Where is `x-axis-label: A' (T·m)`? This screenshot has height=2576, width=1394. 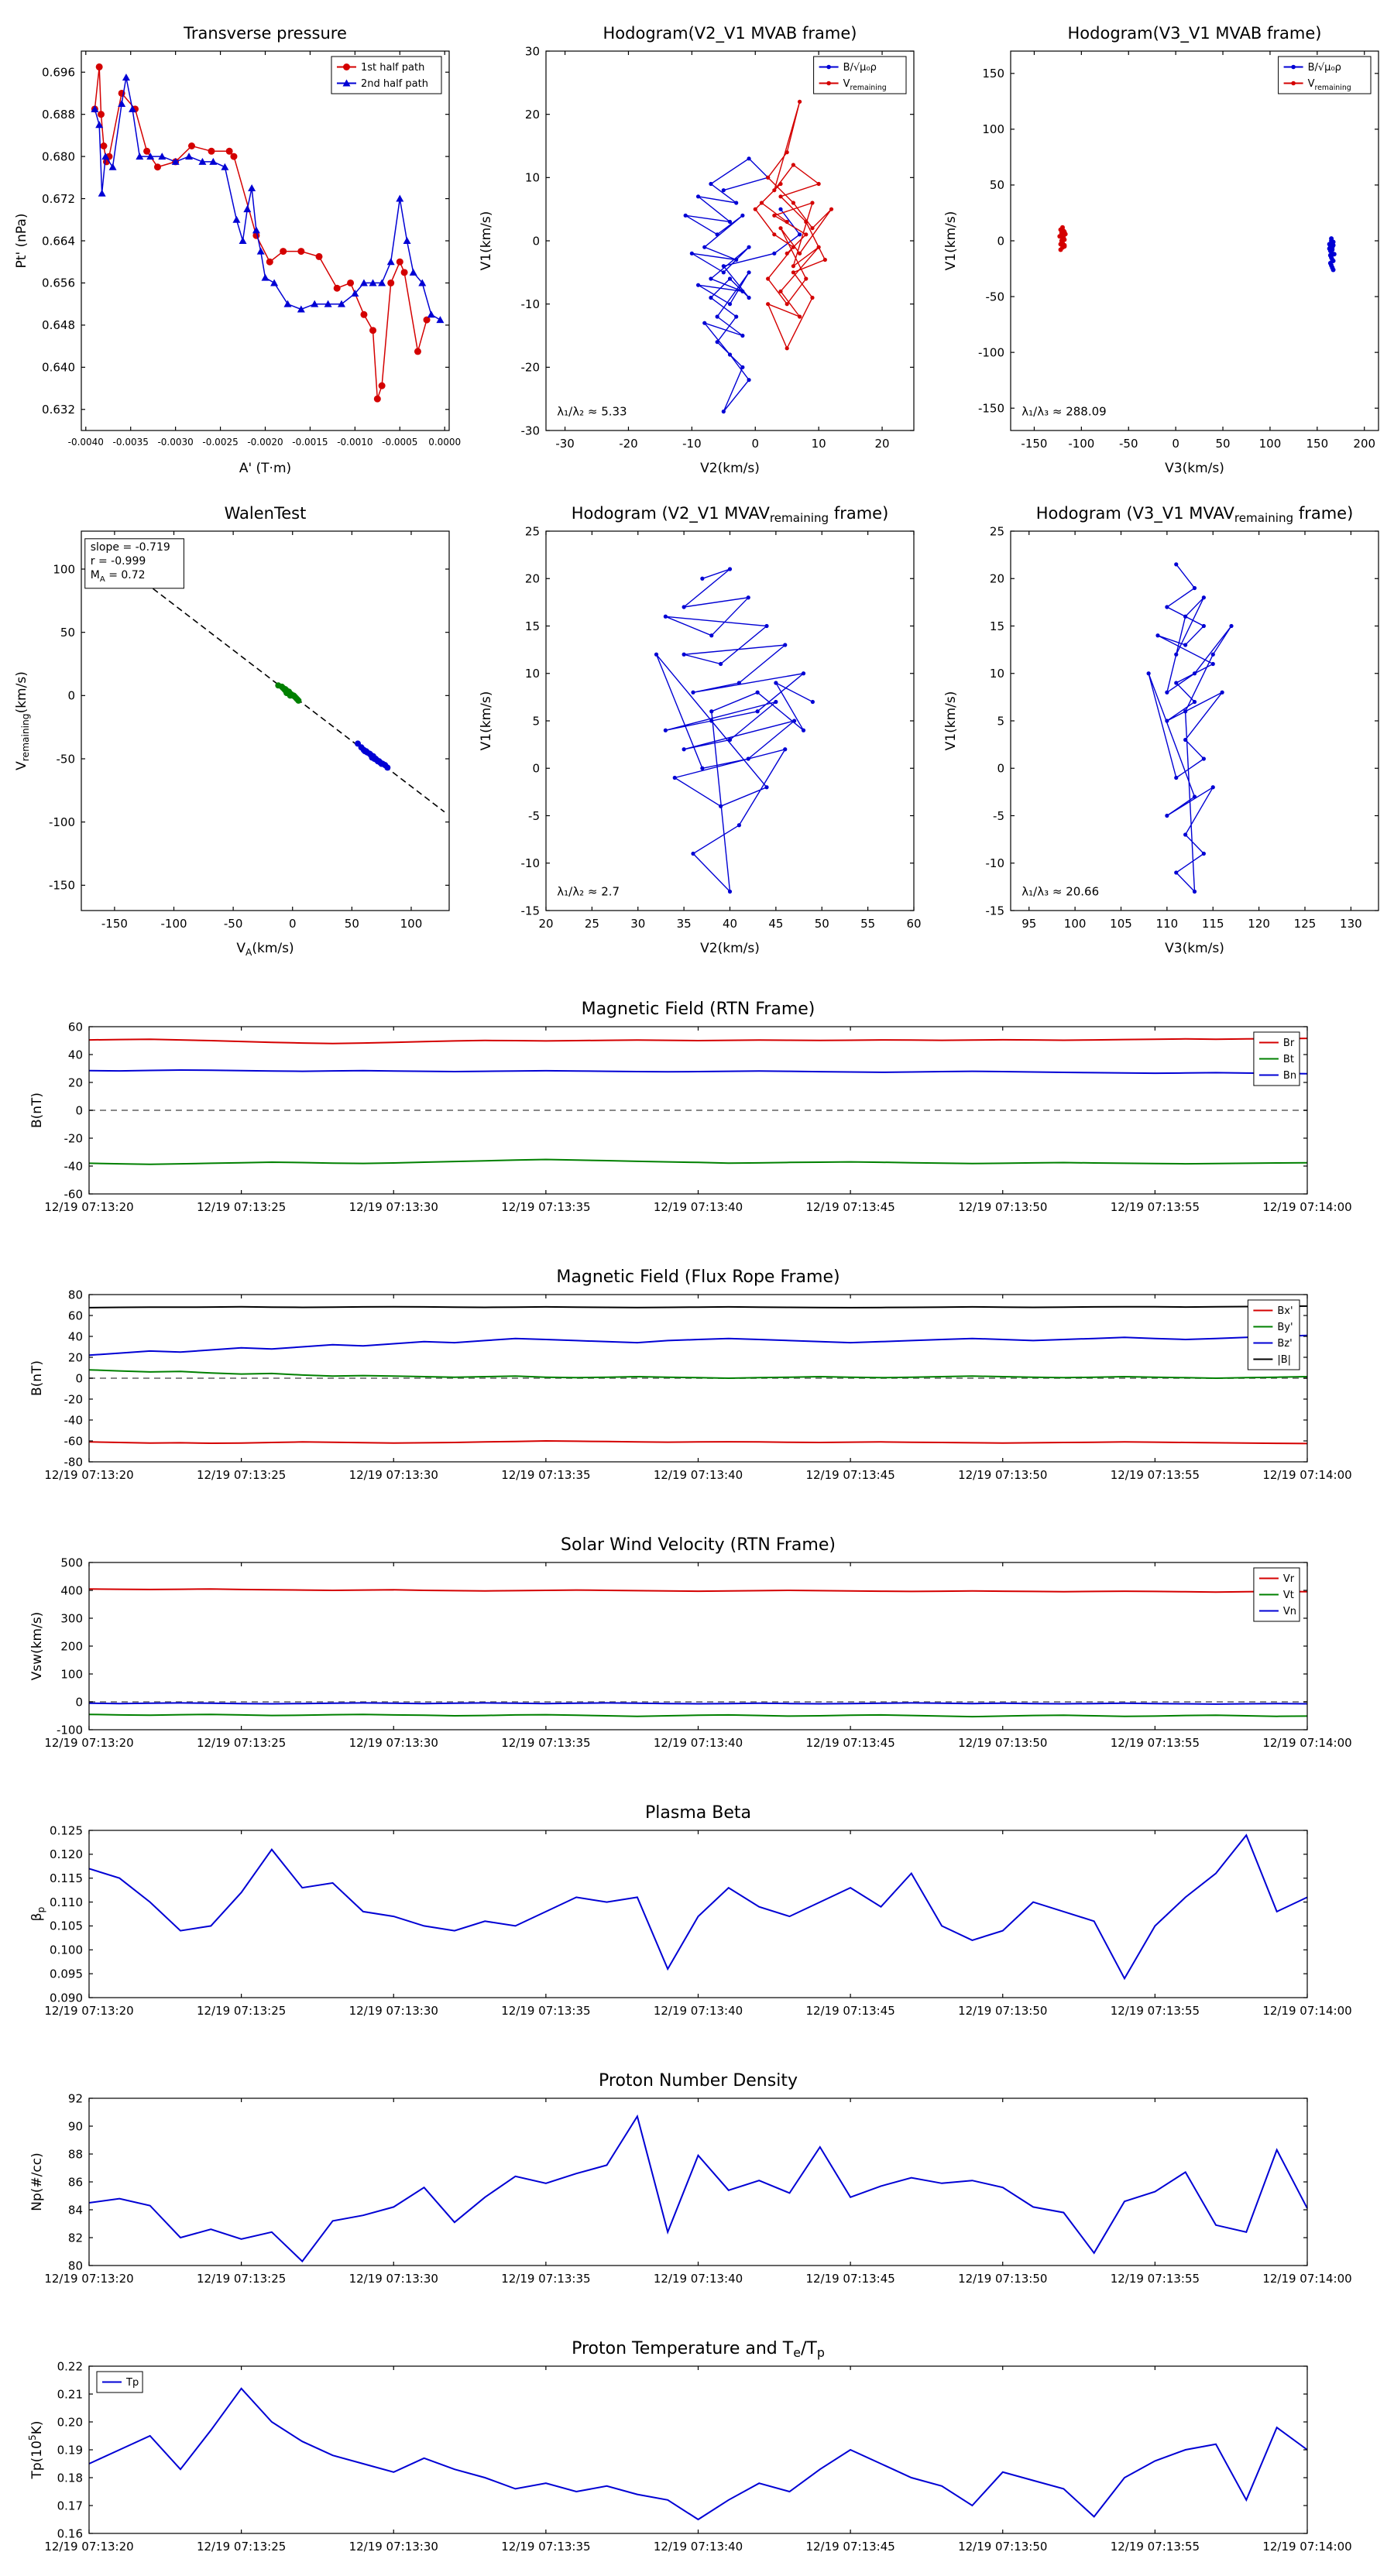
x-axis-label: A' (T·m) is located at coordinates (265, 468).